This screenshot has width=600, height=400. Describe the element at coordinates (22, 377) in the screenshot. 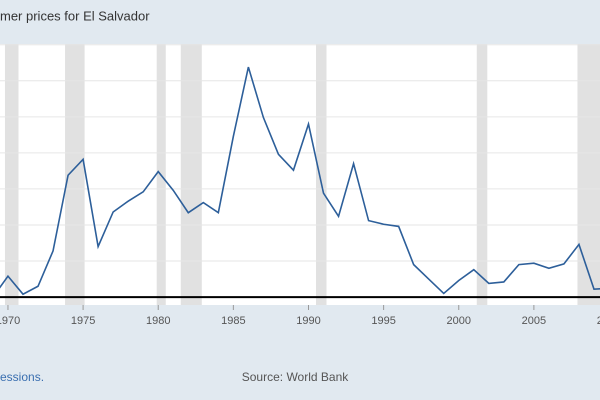

I see `recession-note: essions.` at that location.